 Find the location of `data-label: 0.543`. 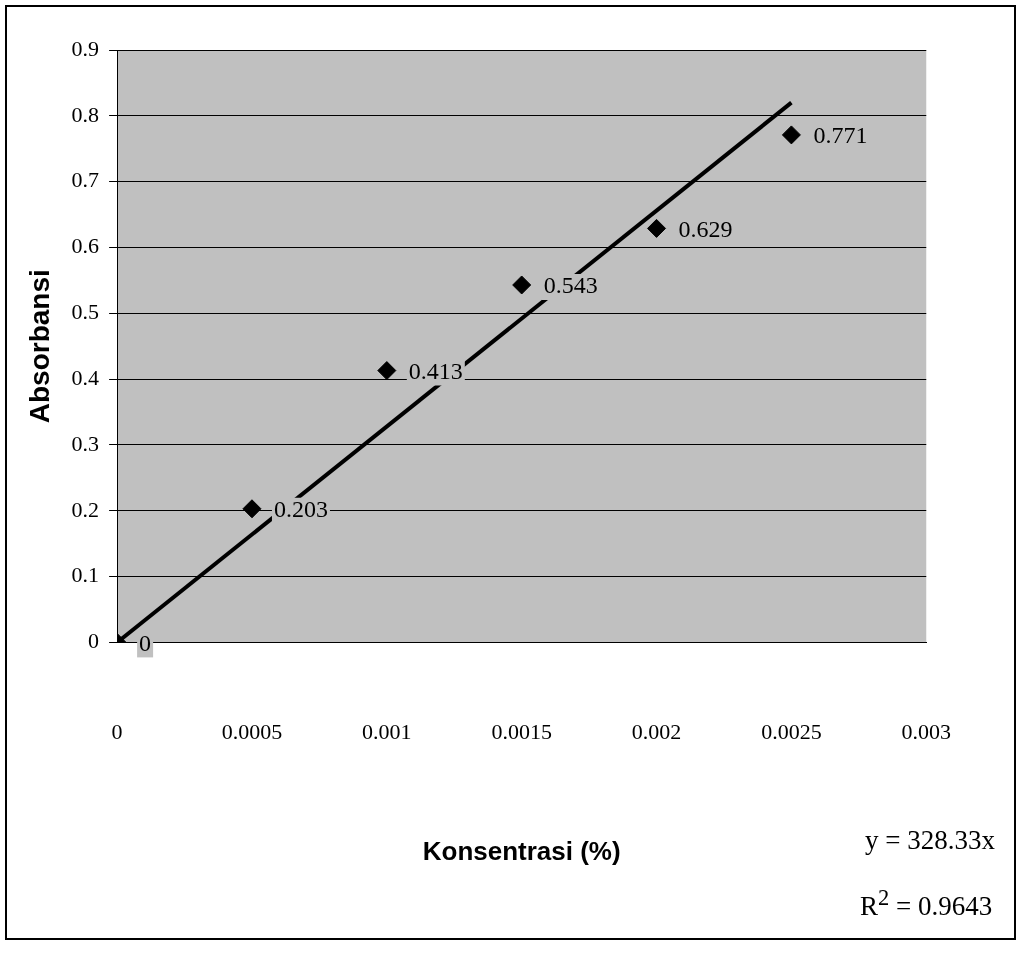

data-label: 0.543 is located at coordinates (570, 285).